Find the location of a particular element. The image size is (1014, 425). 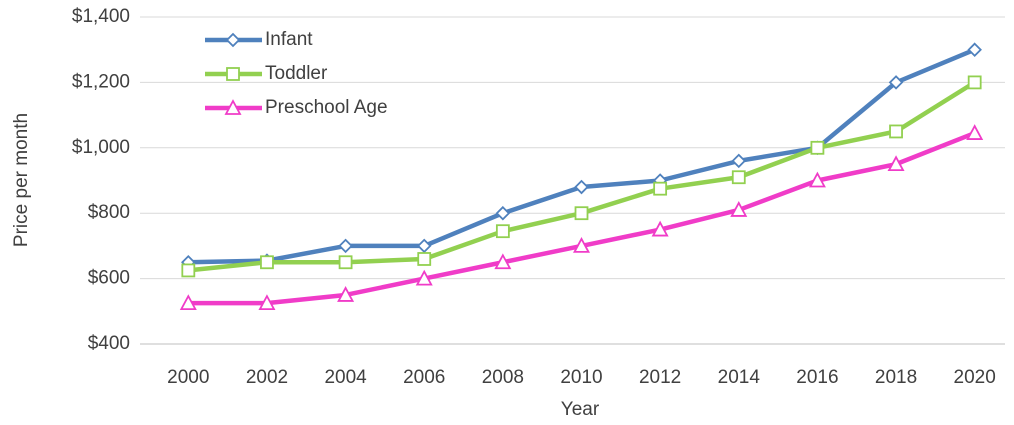

y-tick-label: $1,400 is located at coordinates (101, 16).